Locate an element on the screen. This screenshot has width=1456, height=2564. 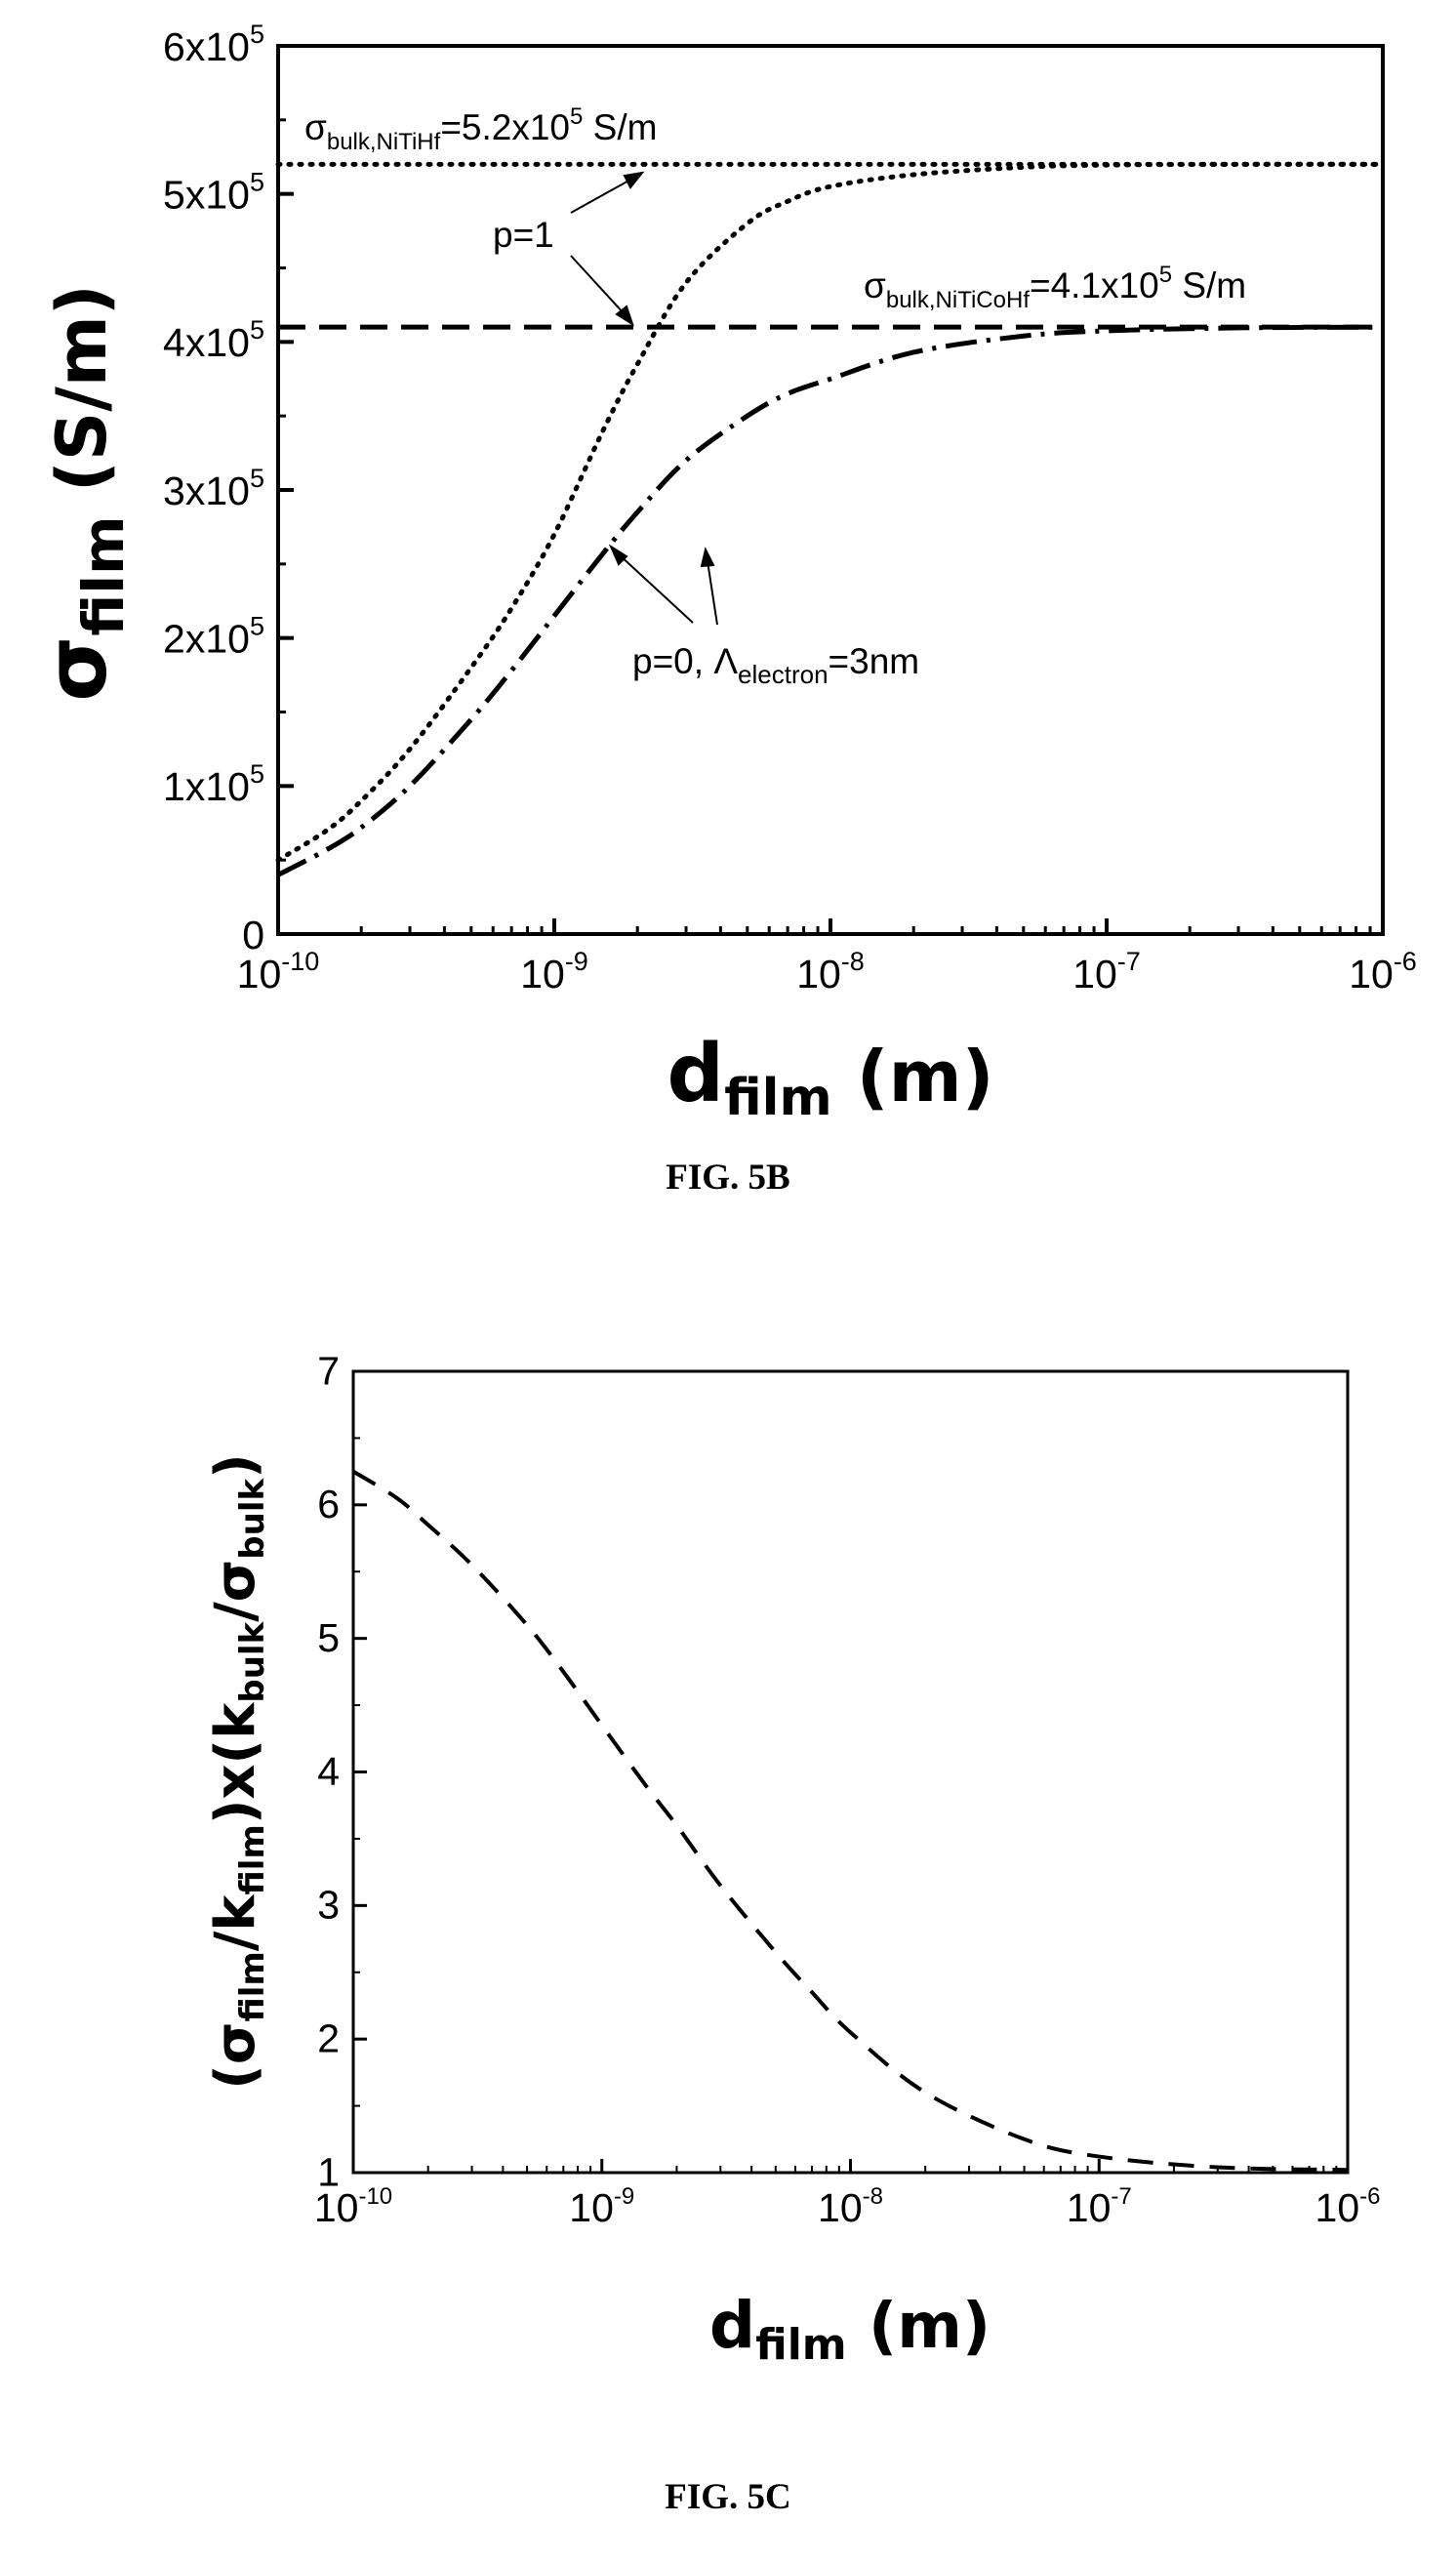
y-axis-label: (σfilm/kfilm)x(kbulk/σbulk) is located at coordinates (238, 1771).